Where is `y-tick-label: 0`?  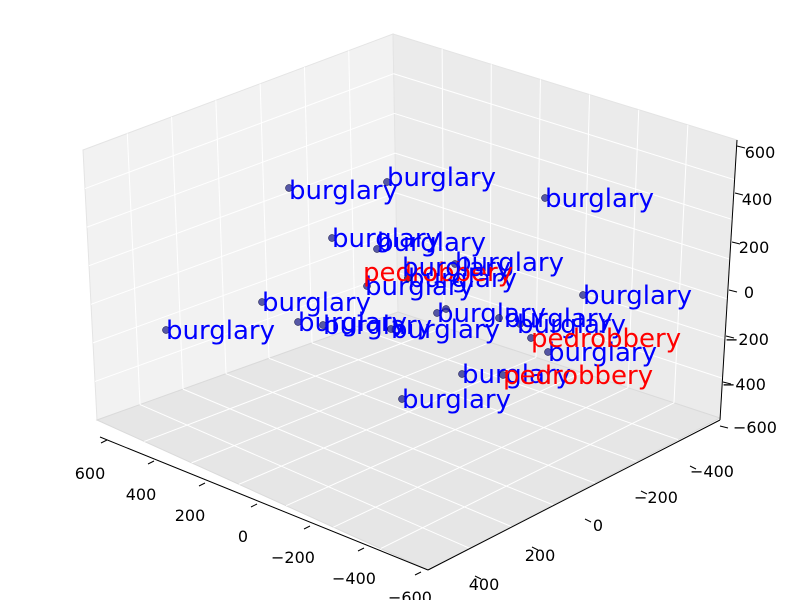
y-tick-label: 0 is located at coordinates (598, 525).